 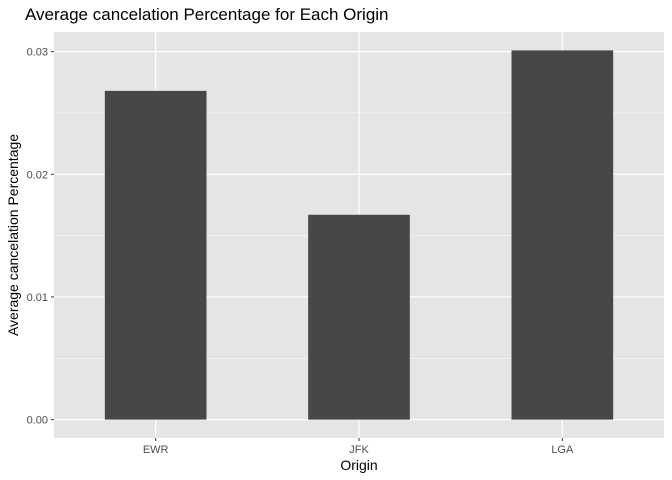 What do you see at coordinates (37, 298) in the screenshot?
I see `y-tick-label: 0.01` at bounding box center [37, 298].